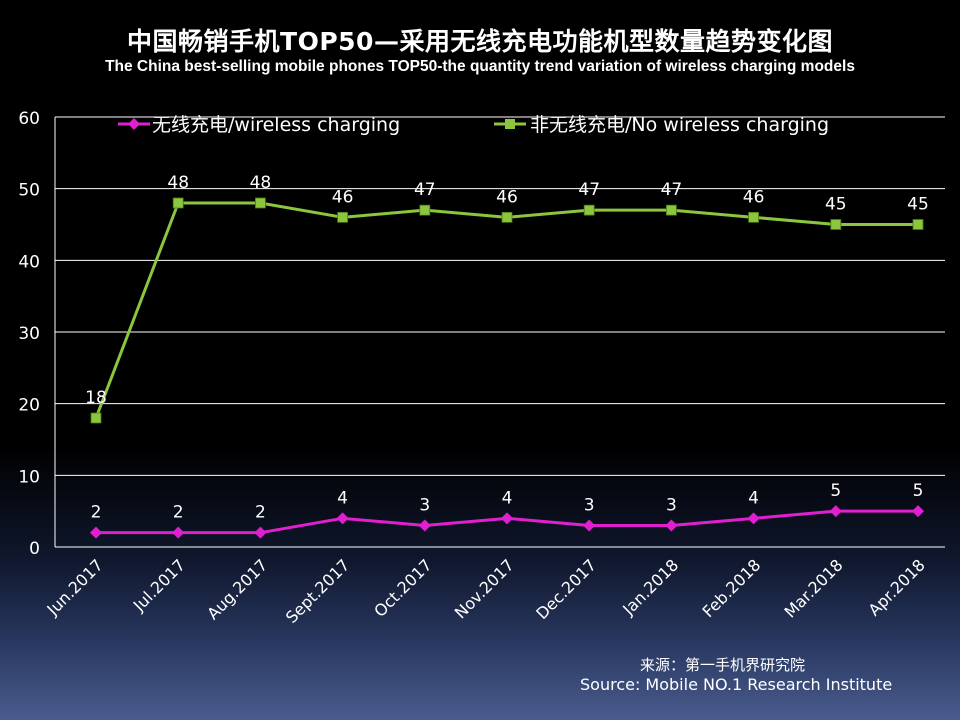 This screenshot has width=960, height=720. What do you see at coordinates (29, 406) in the screenshot?
I see `y-tick-label: 20` at bounding box center [29, 406].